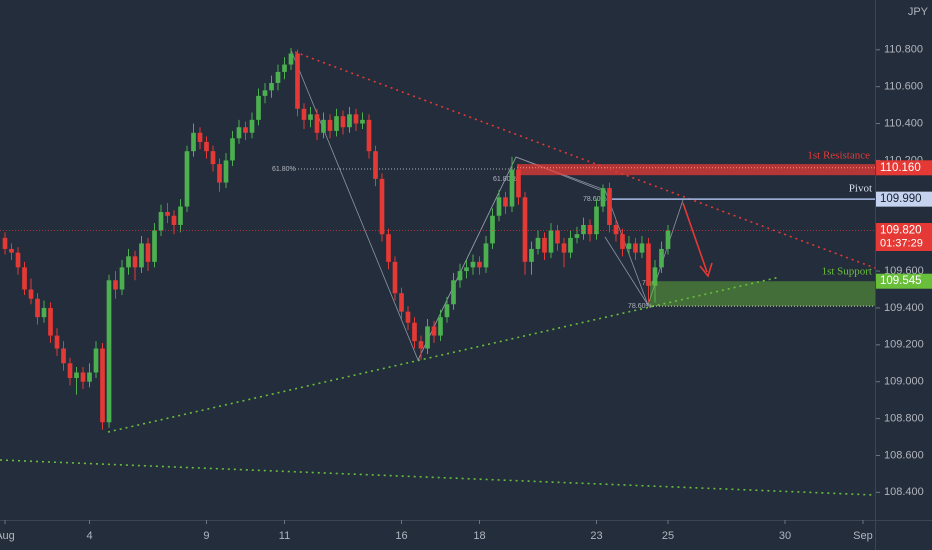 The height and width of the screenshot is (550, 932). Describe the element at coordinates (596, 536) in the screenshot. I see `x-tick-label: 23` at that location.